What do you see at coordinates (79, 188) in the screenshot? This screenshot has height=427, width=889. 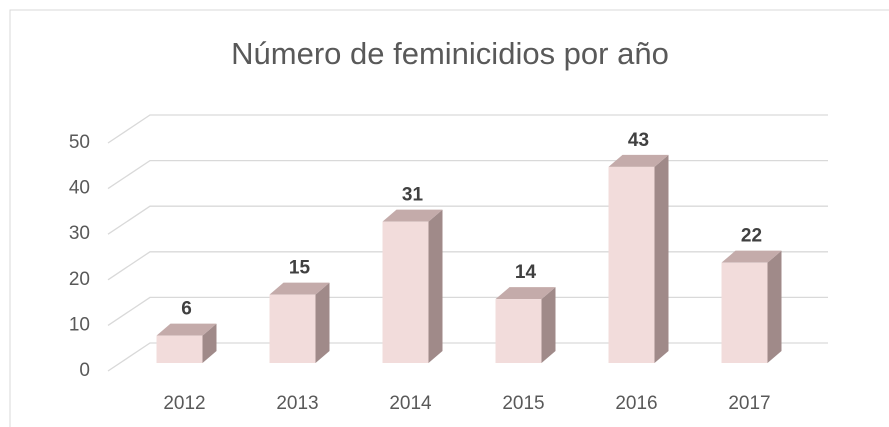 I see `y-tick-label: 40` at bounding box center [79, 188].